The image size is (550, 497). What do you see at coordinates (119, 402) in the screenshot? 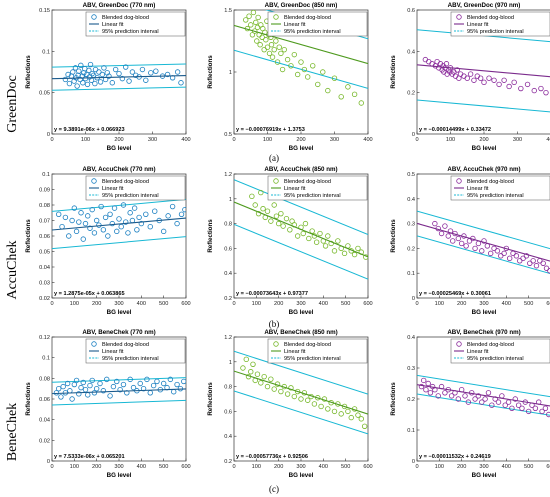
I see `panel-2-0-pi-lower-line` at bounding box center [119, 402].